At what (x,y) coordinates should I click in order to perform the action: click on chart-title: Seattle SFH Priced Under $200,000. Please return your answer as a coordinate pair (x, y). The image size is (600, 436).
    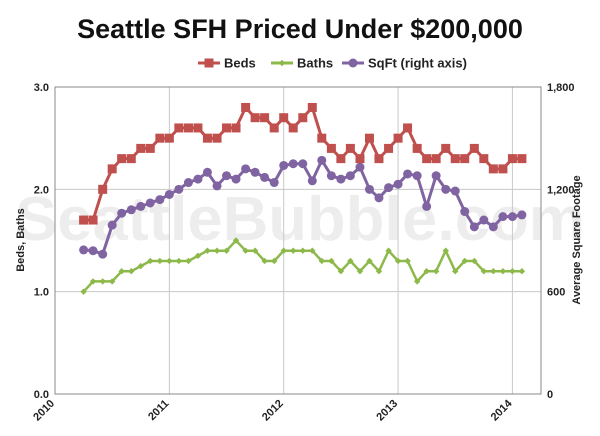
    Looking at the image, I should click on (300, 29).